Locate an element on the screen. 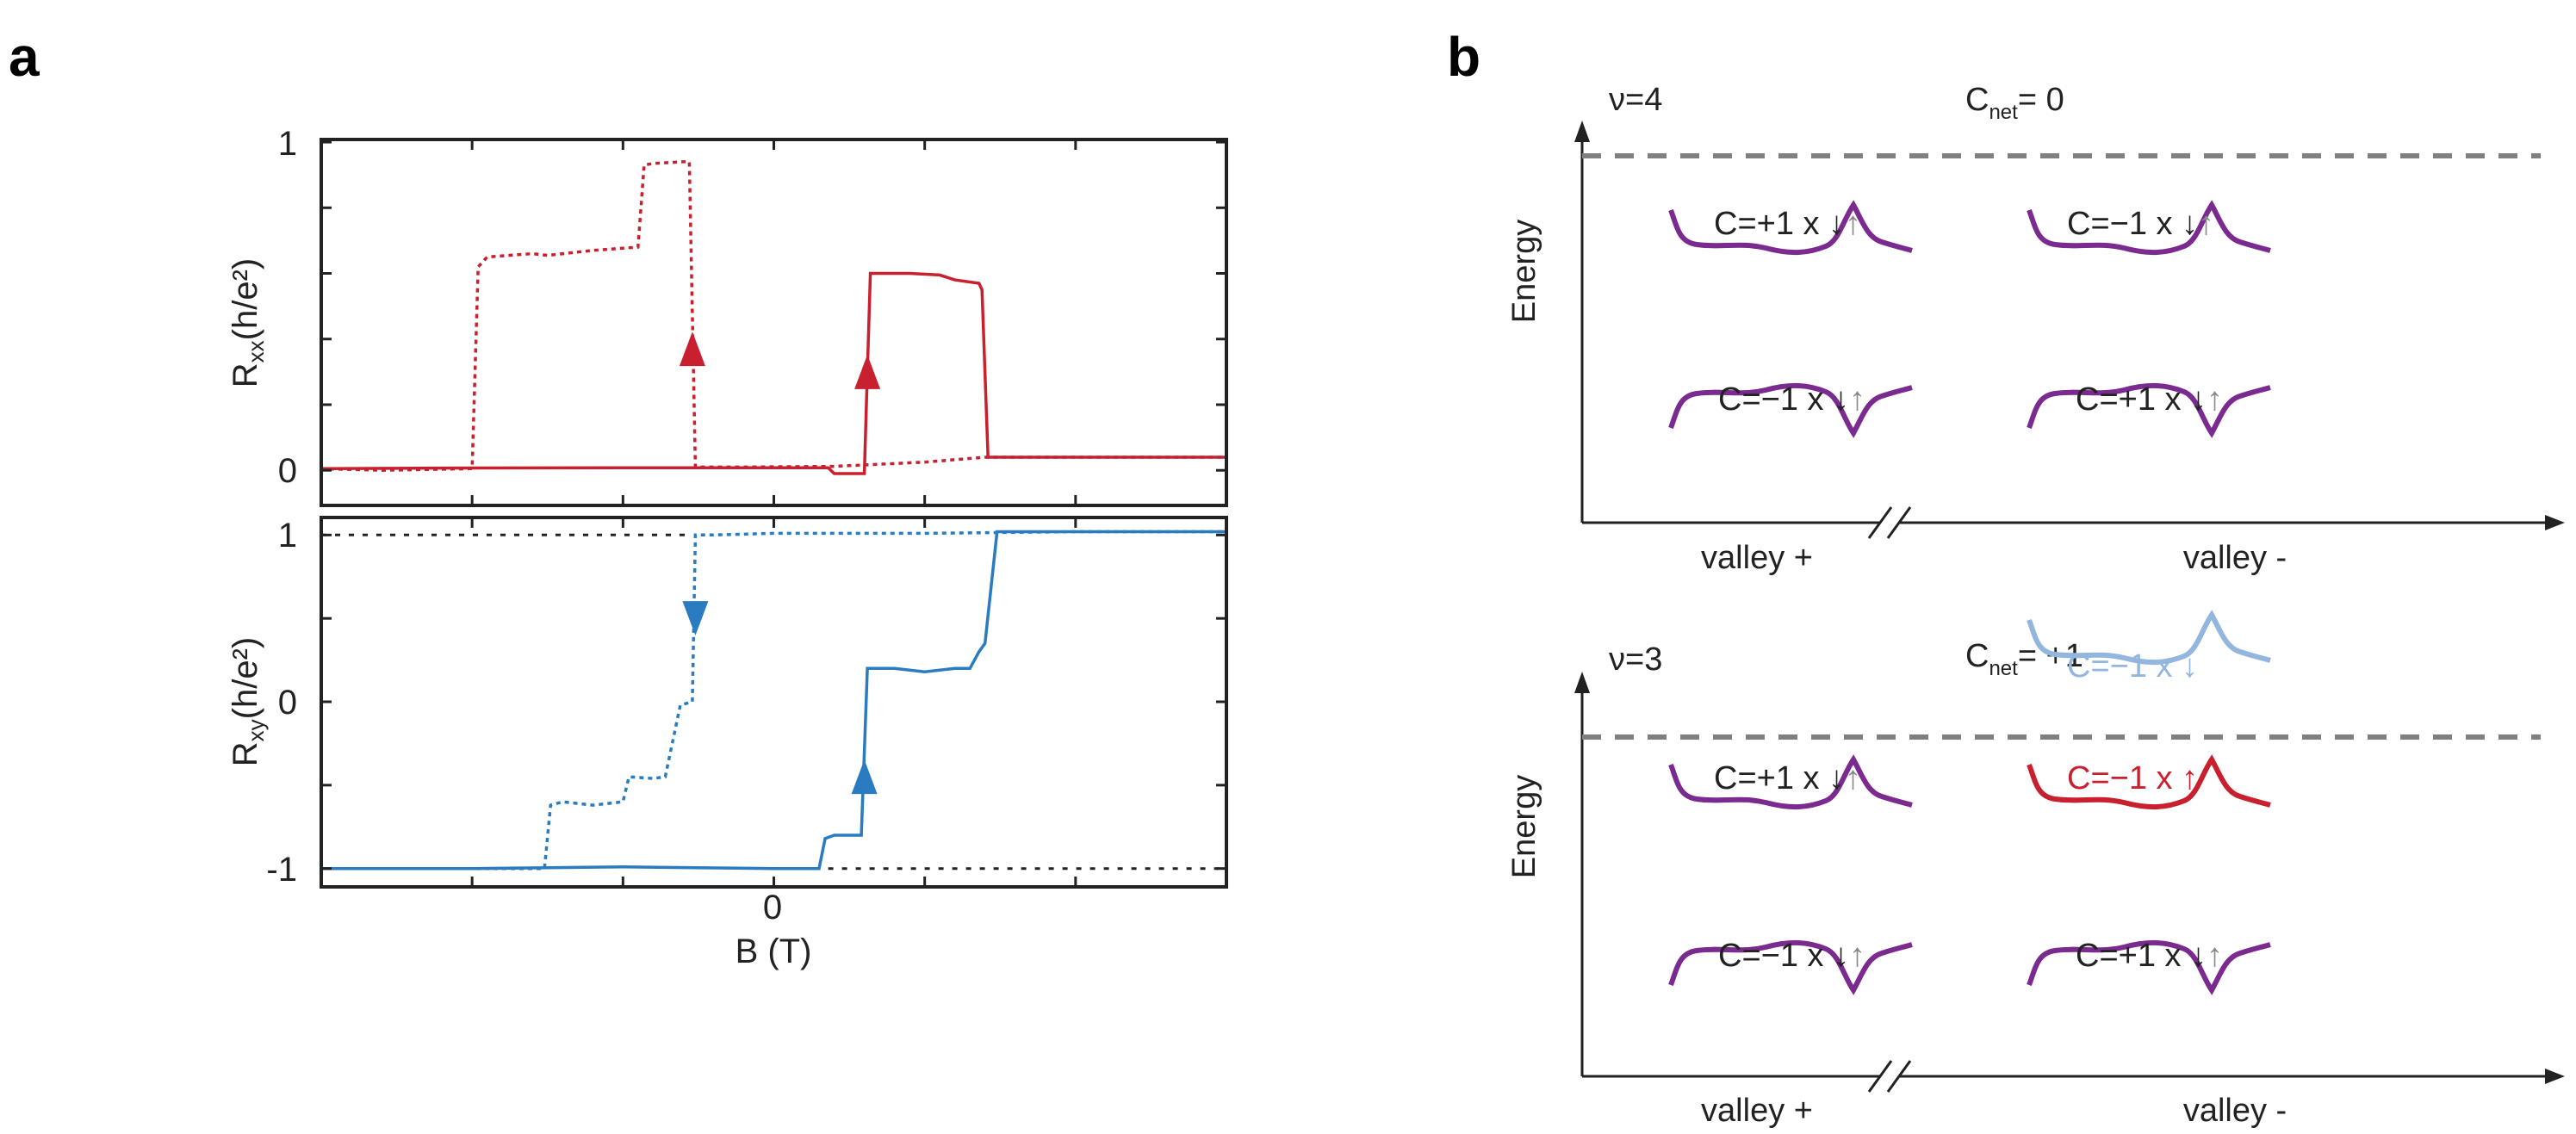 The height and width of the screenshot is (1134, 2576). rxx-ylabel-subscript: xx is located at coordinates (256, 351).